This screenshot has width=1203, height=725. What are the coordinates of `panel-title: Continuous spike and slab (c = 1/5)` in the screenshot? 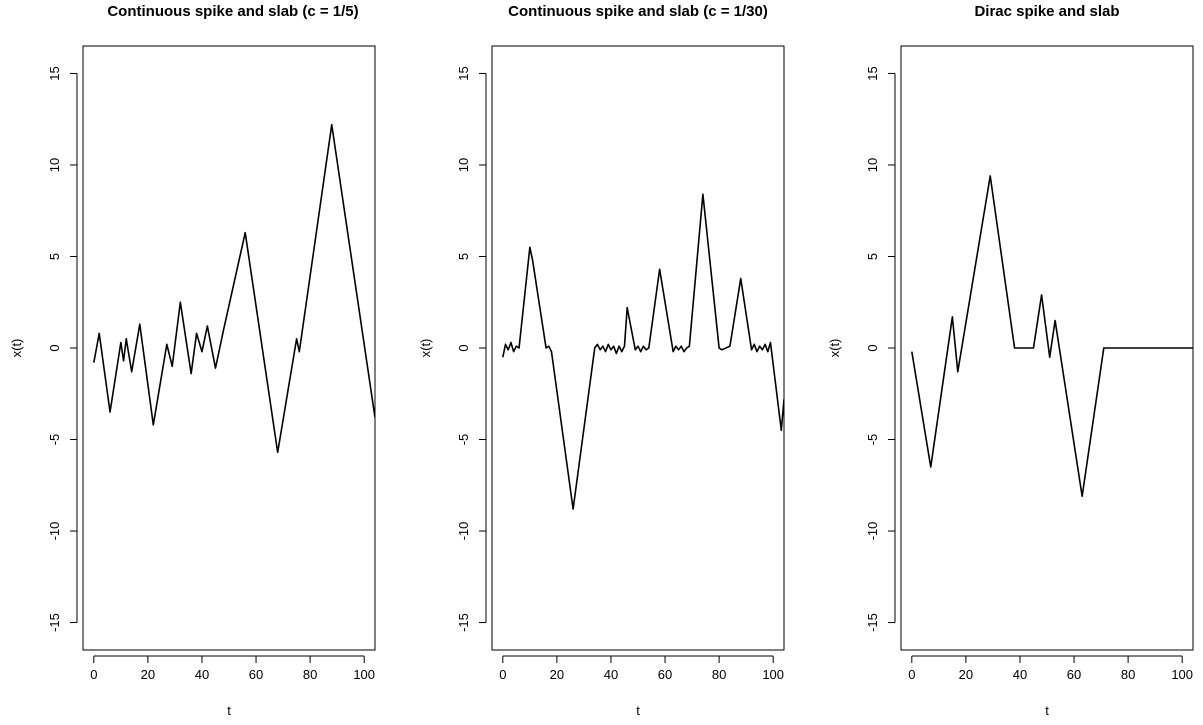 It's located at (232, 11).